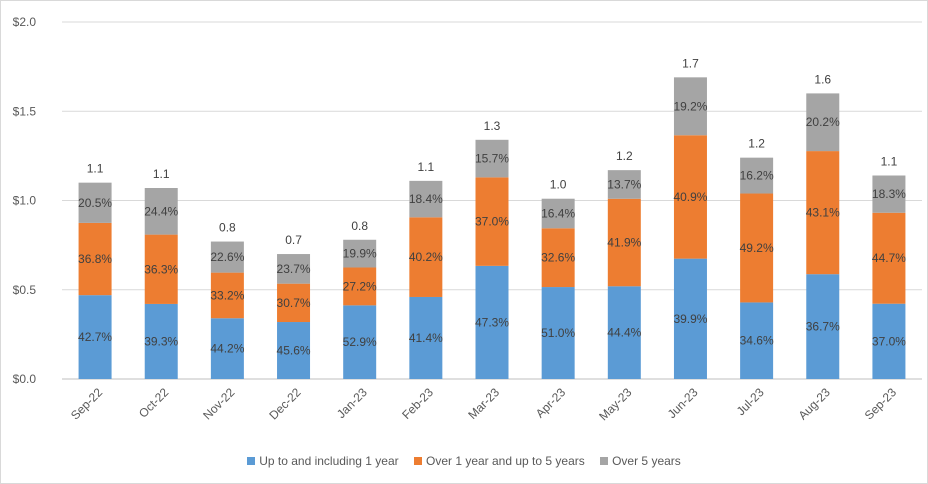 The height and width of the screenshot is (484, 928). Describe the element at coordinates (683, 403) in the screenshot. I see `x-tick-label: Jun-23` at that location.